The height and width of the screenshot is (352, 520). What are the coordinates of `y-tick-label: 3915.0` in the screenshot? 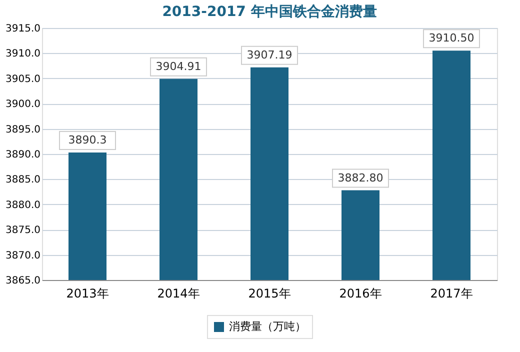 It's located at (23, 29).